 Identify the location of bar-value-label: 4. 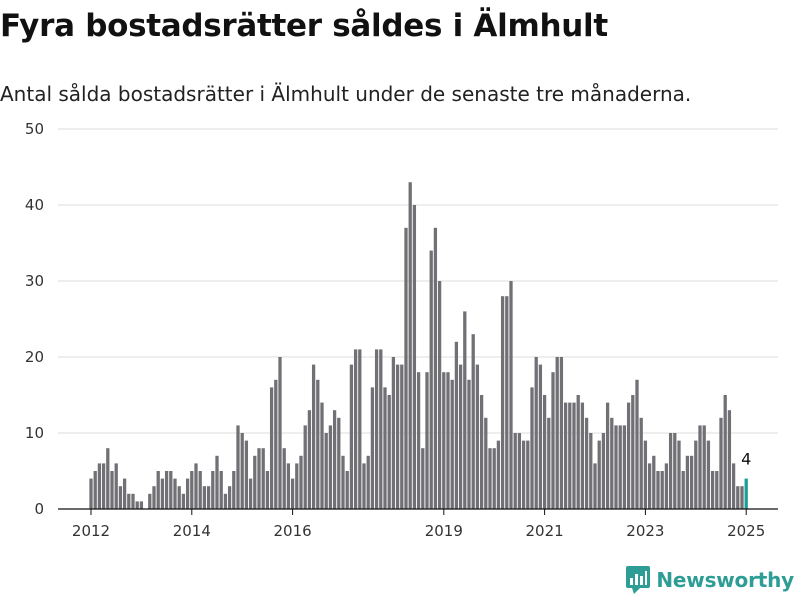
(746, 459).